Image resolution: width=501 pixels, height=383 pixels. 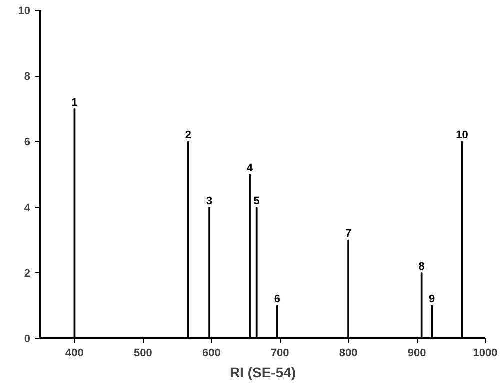 I want to click on annotation: 2, so click(x=188, y=136).